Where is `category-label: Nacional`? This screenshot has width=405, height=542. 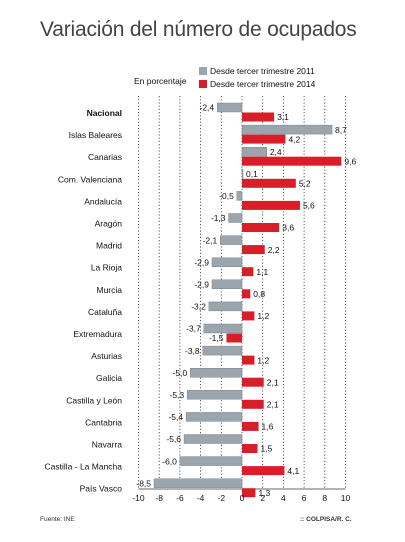
category-label: Nacional is located at coordinates (104, 113).